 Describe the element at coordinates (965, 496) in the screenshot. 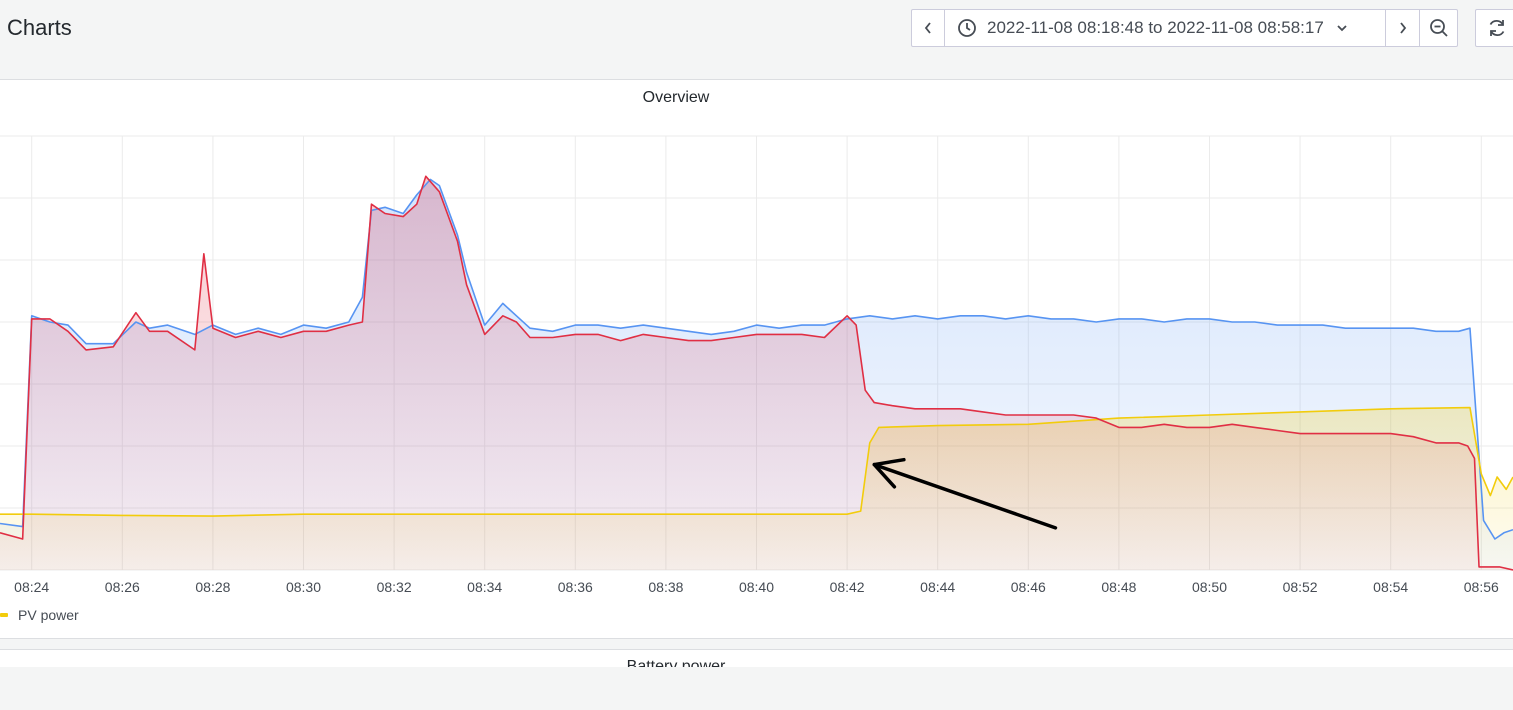

I see `annotation-arrow` at that location.